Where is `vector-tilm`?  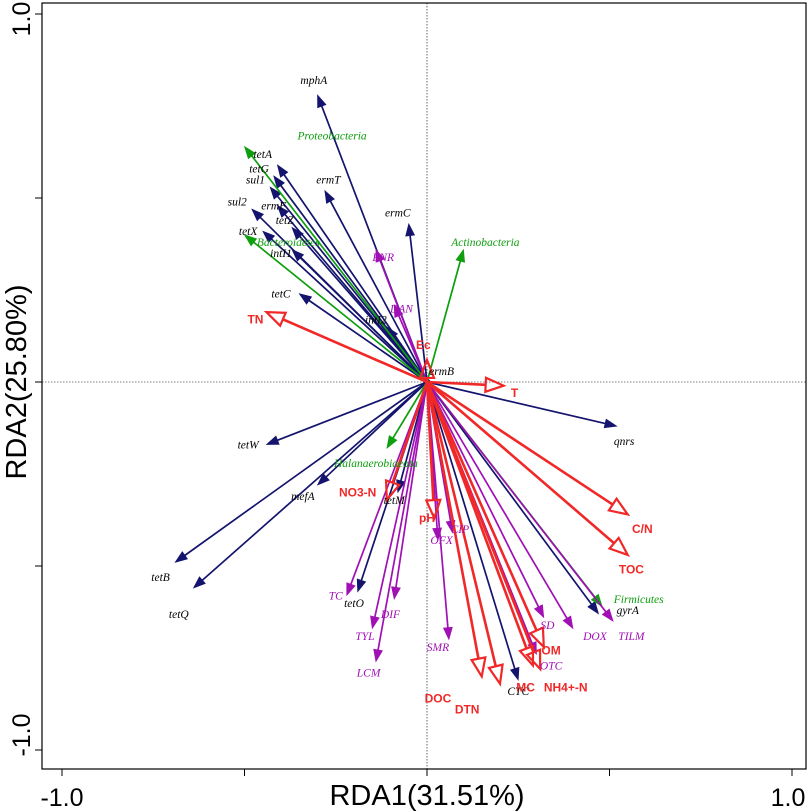 vector-tilm is located at coordinates (520, 501).